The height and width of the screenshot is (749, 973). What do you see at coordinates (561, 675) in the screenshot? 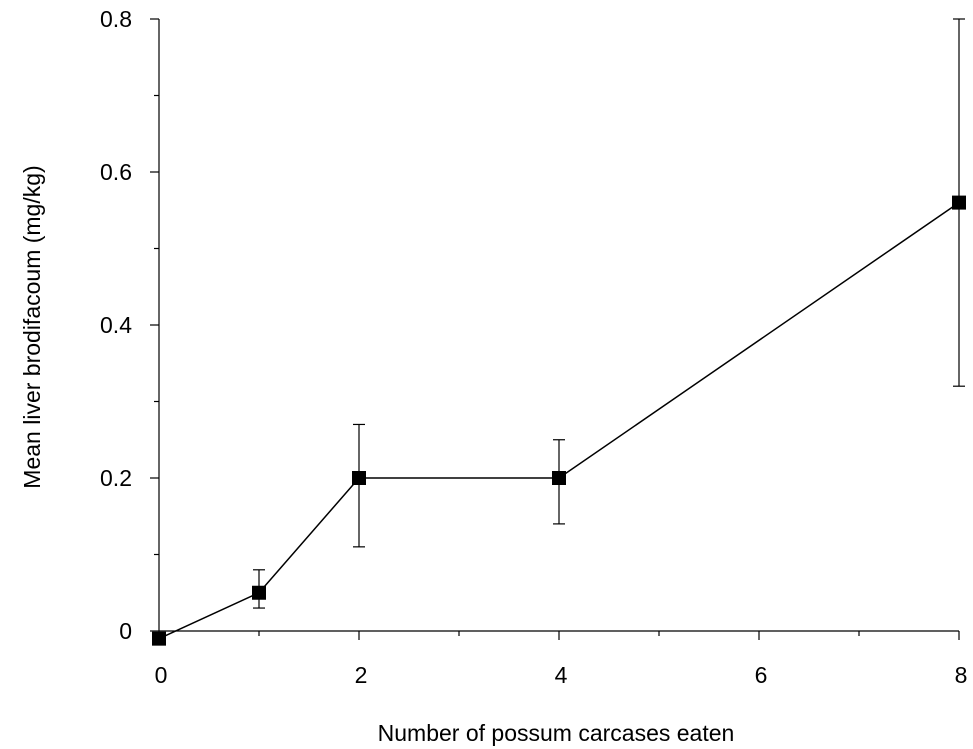
I see `x-tick-label: 4` at bounding box center [561, 675].